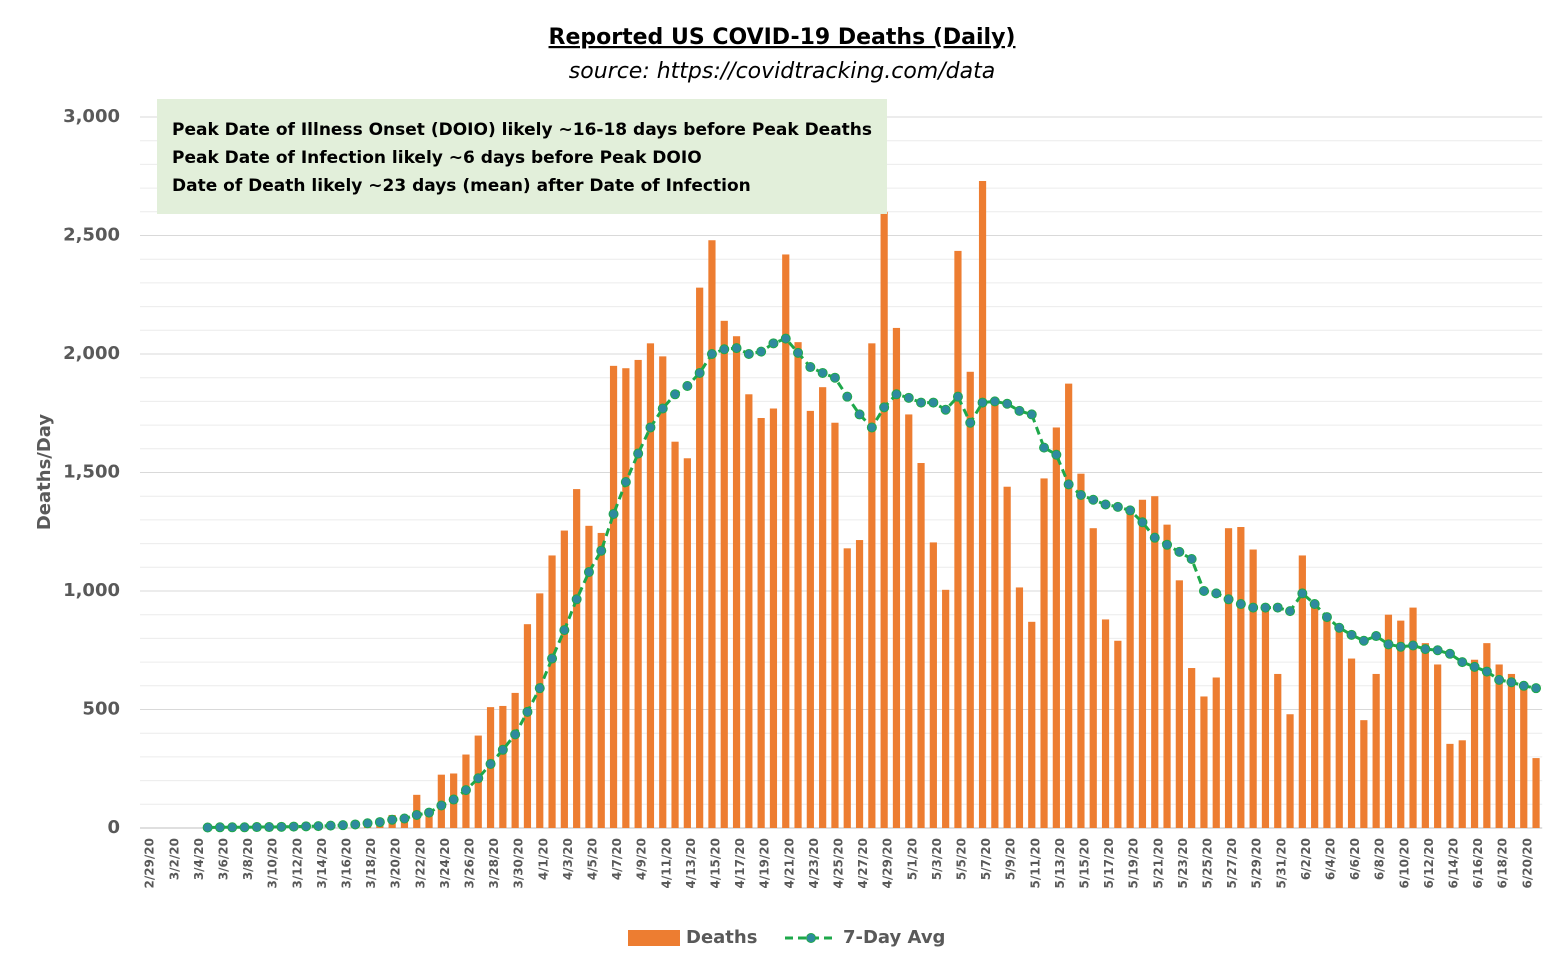 This screenshot has width=1564, height=972. I want to click on legend: Deaths 7-Day Avg, so click(786, 937).